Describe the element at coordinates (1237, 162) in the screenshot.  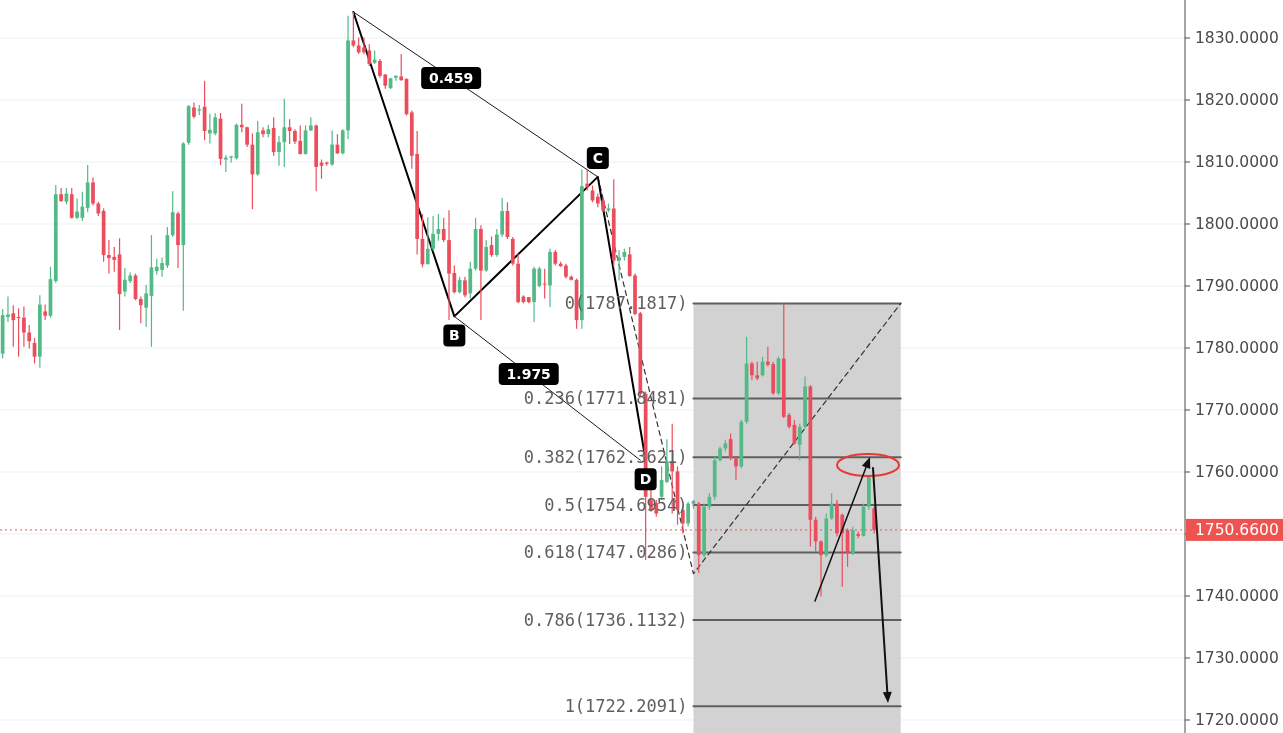
I see `y-tick-label: 1810.0000` at that location.